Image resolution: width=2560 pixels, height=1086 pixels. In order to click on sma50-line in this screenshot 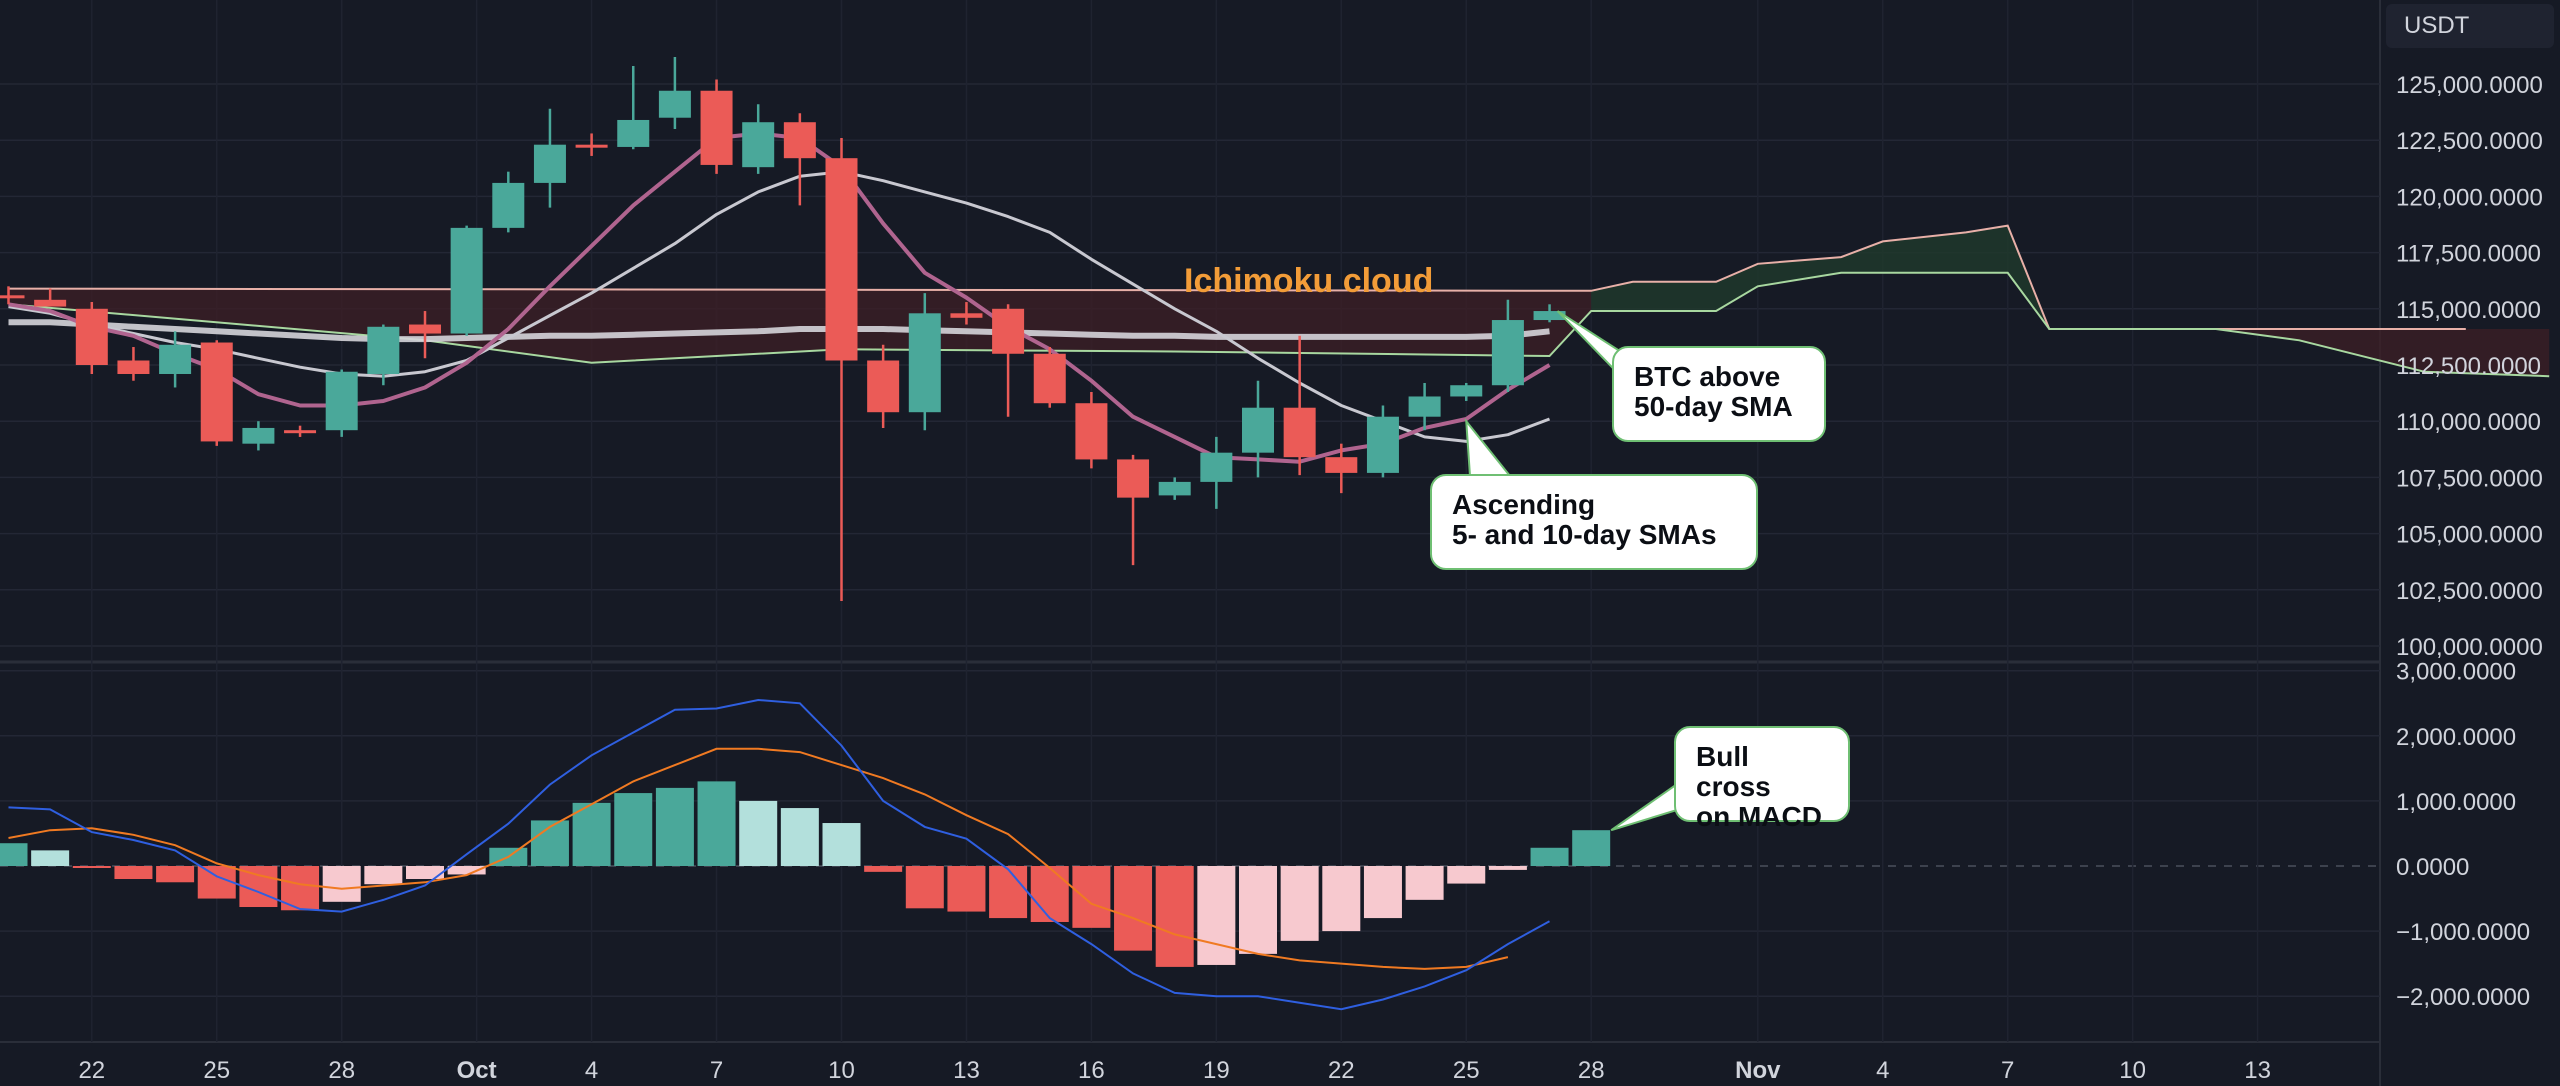, I will do `click(779, 331)`.